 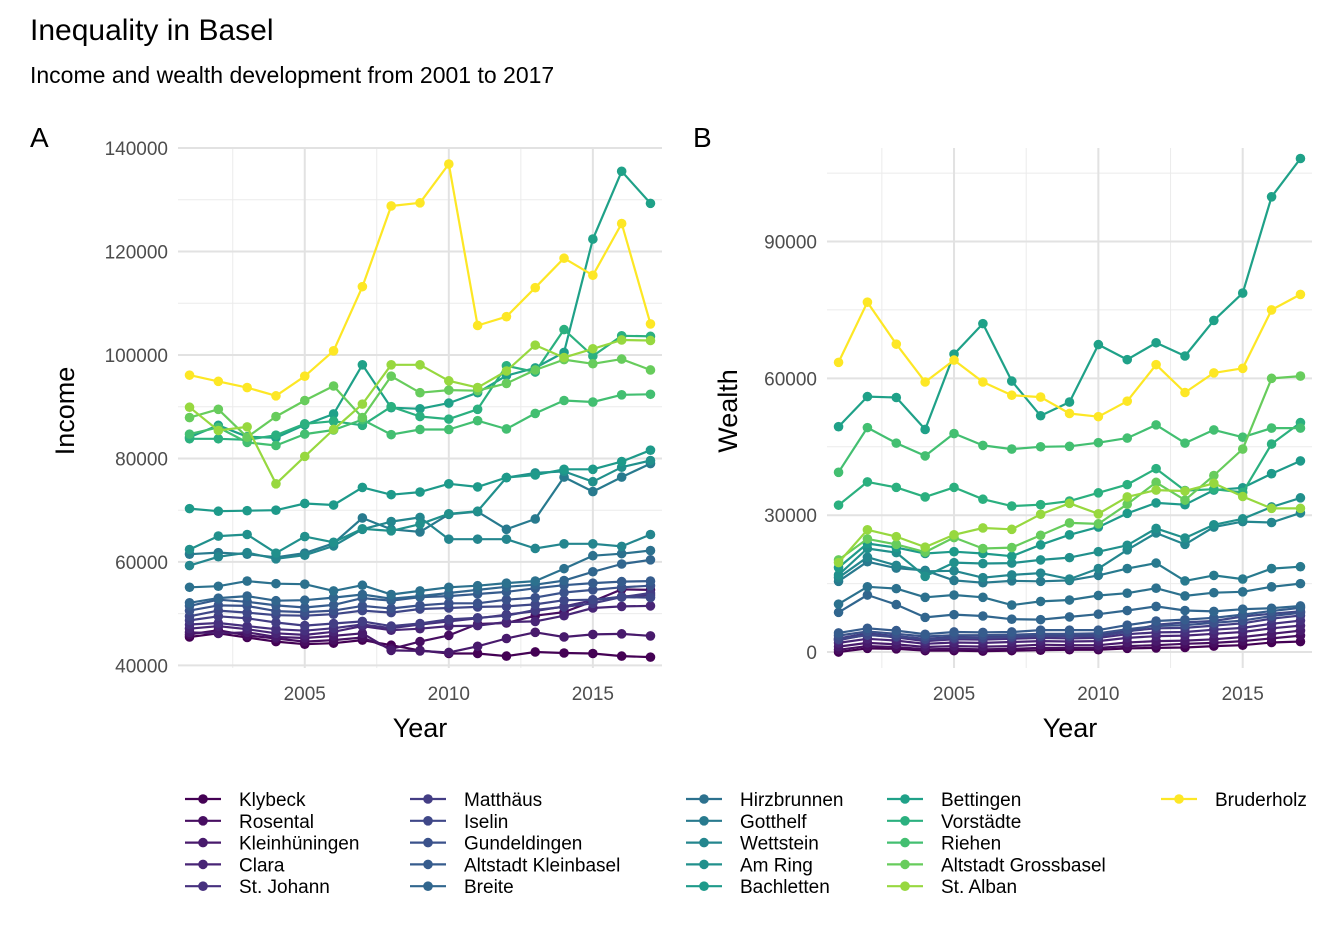 What do you see at coordinates (593, 694) in the screenshot?
I see `income-x-tick-label: 2015` at bounding box center [593, 694].